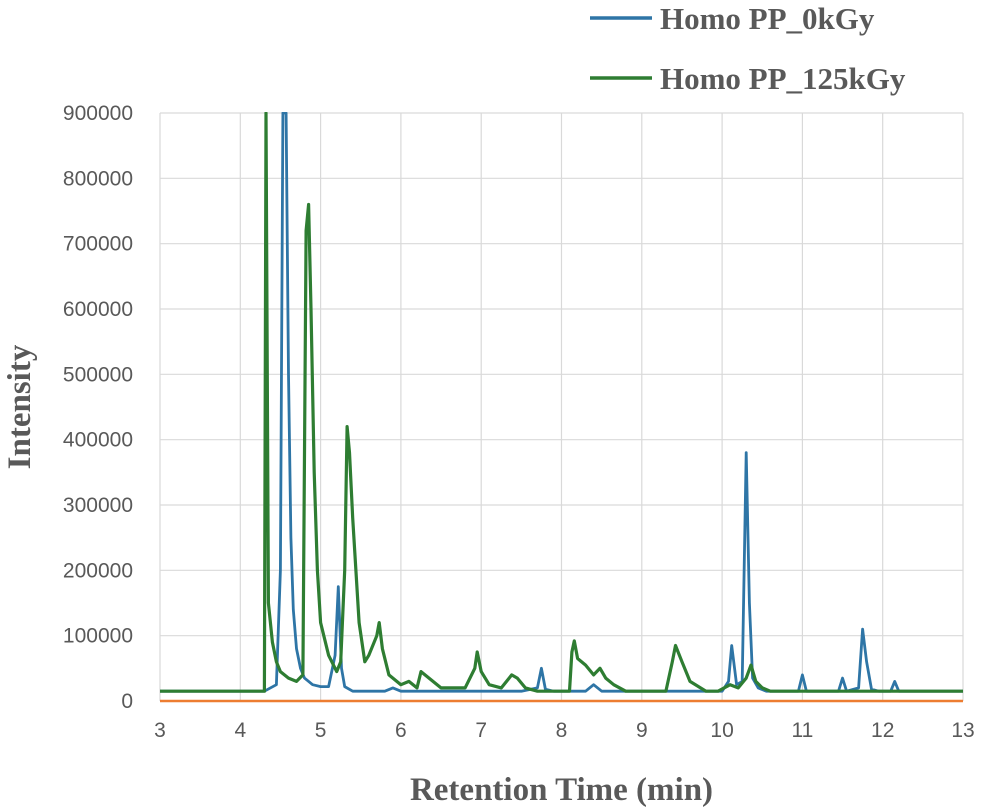 The width and height of the screenshot is (983, 812). Describe the element at coordinates (802, 730) in the screenshot. I see `x-tick-label: 11` at that location.